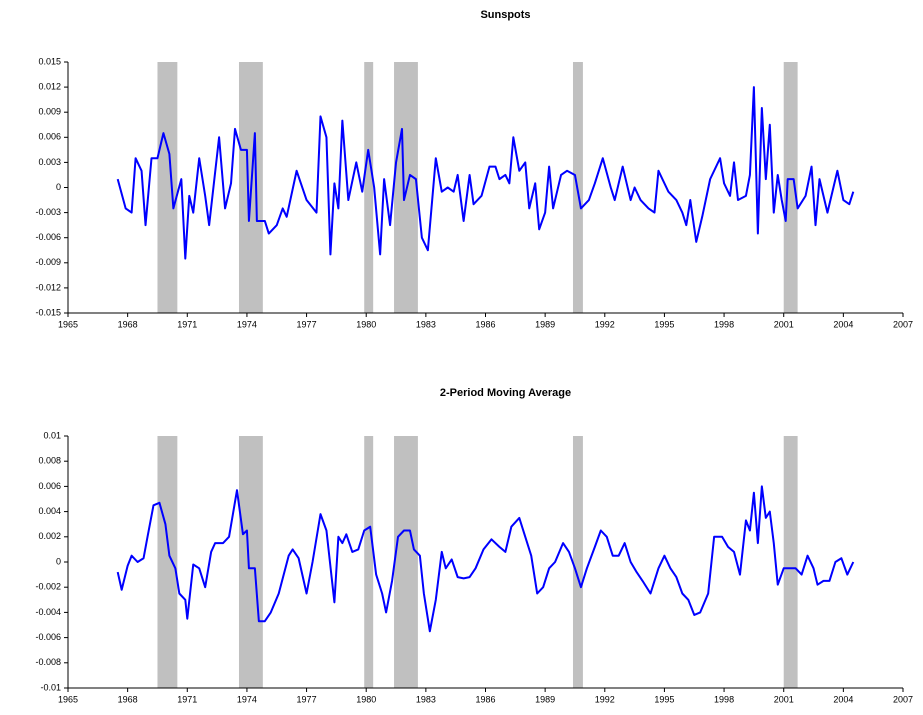  Describe the element at coordinates (49, 112) in the screenshot. I see `y-tick-label: 0.009` at that location.